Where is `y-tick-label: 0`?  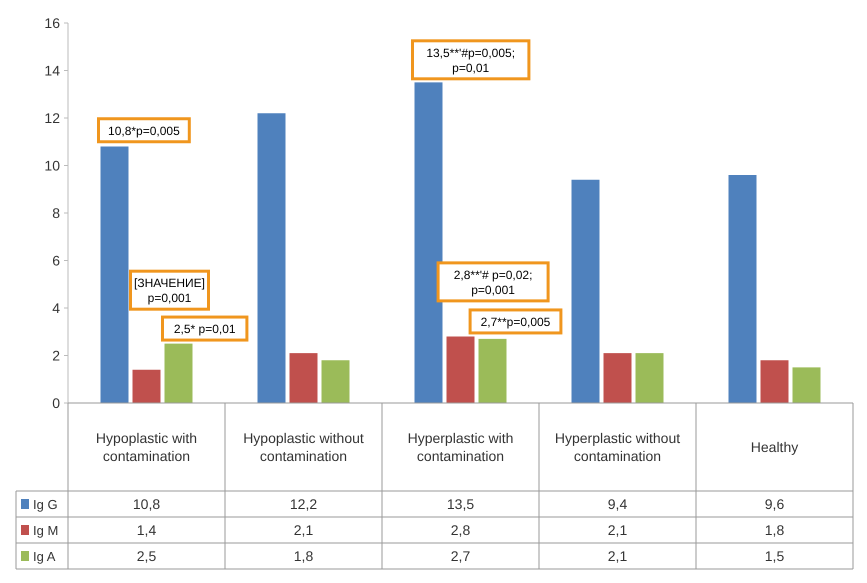
y-tick-label: 0 is located at coordinates (56, 403).